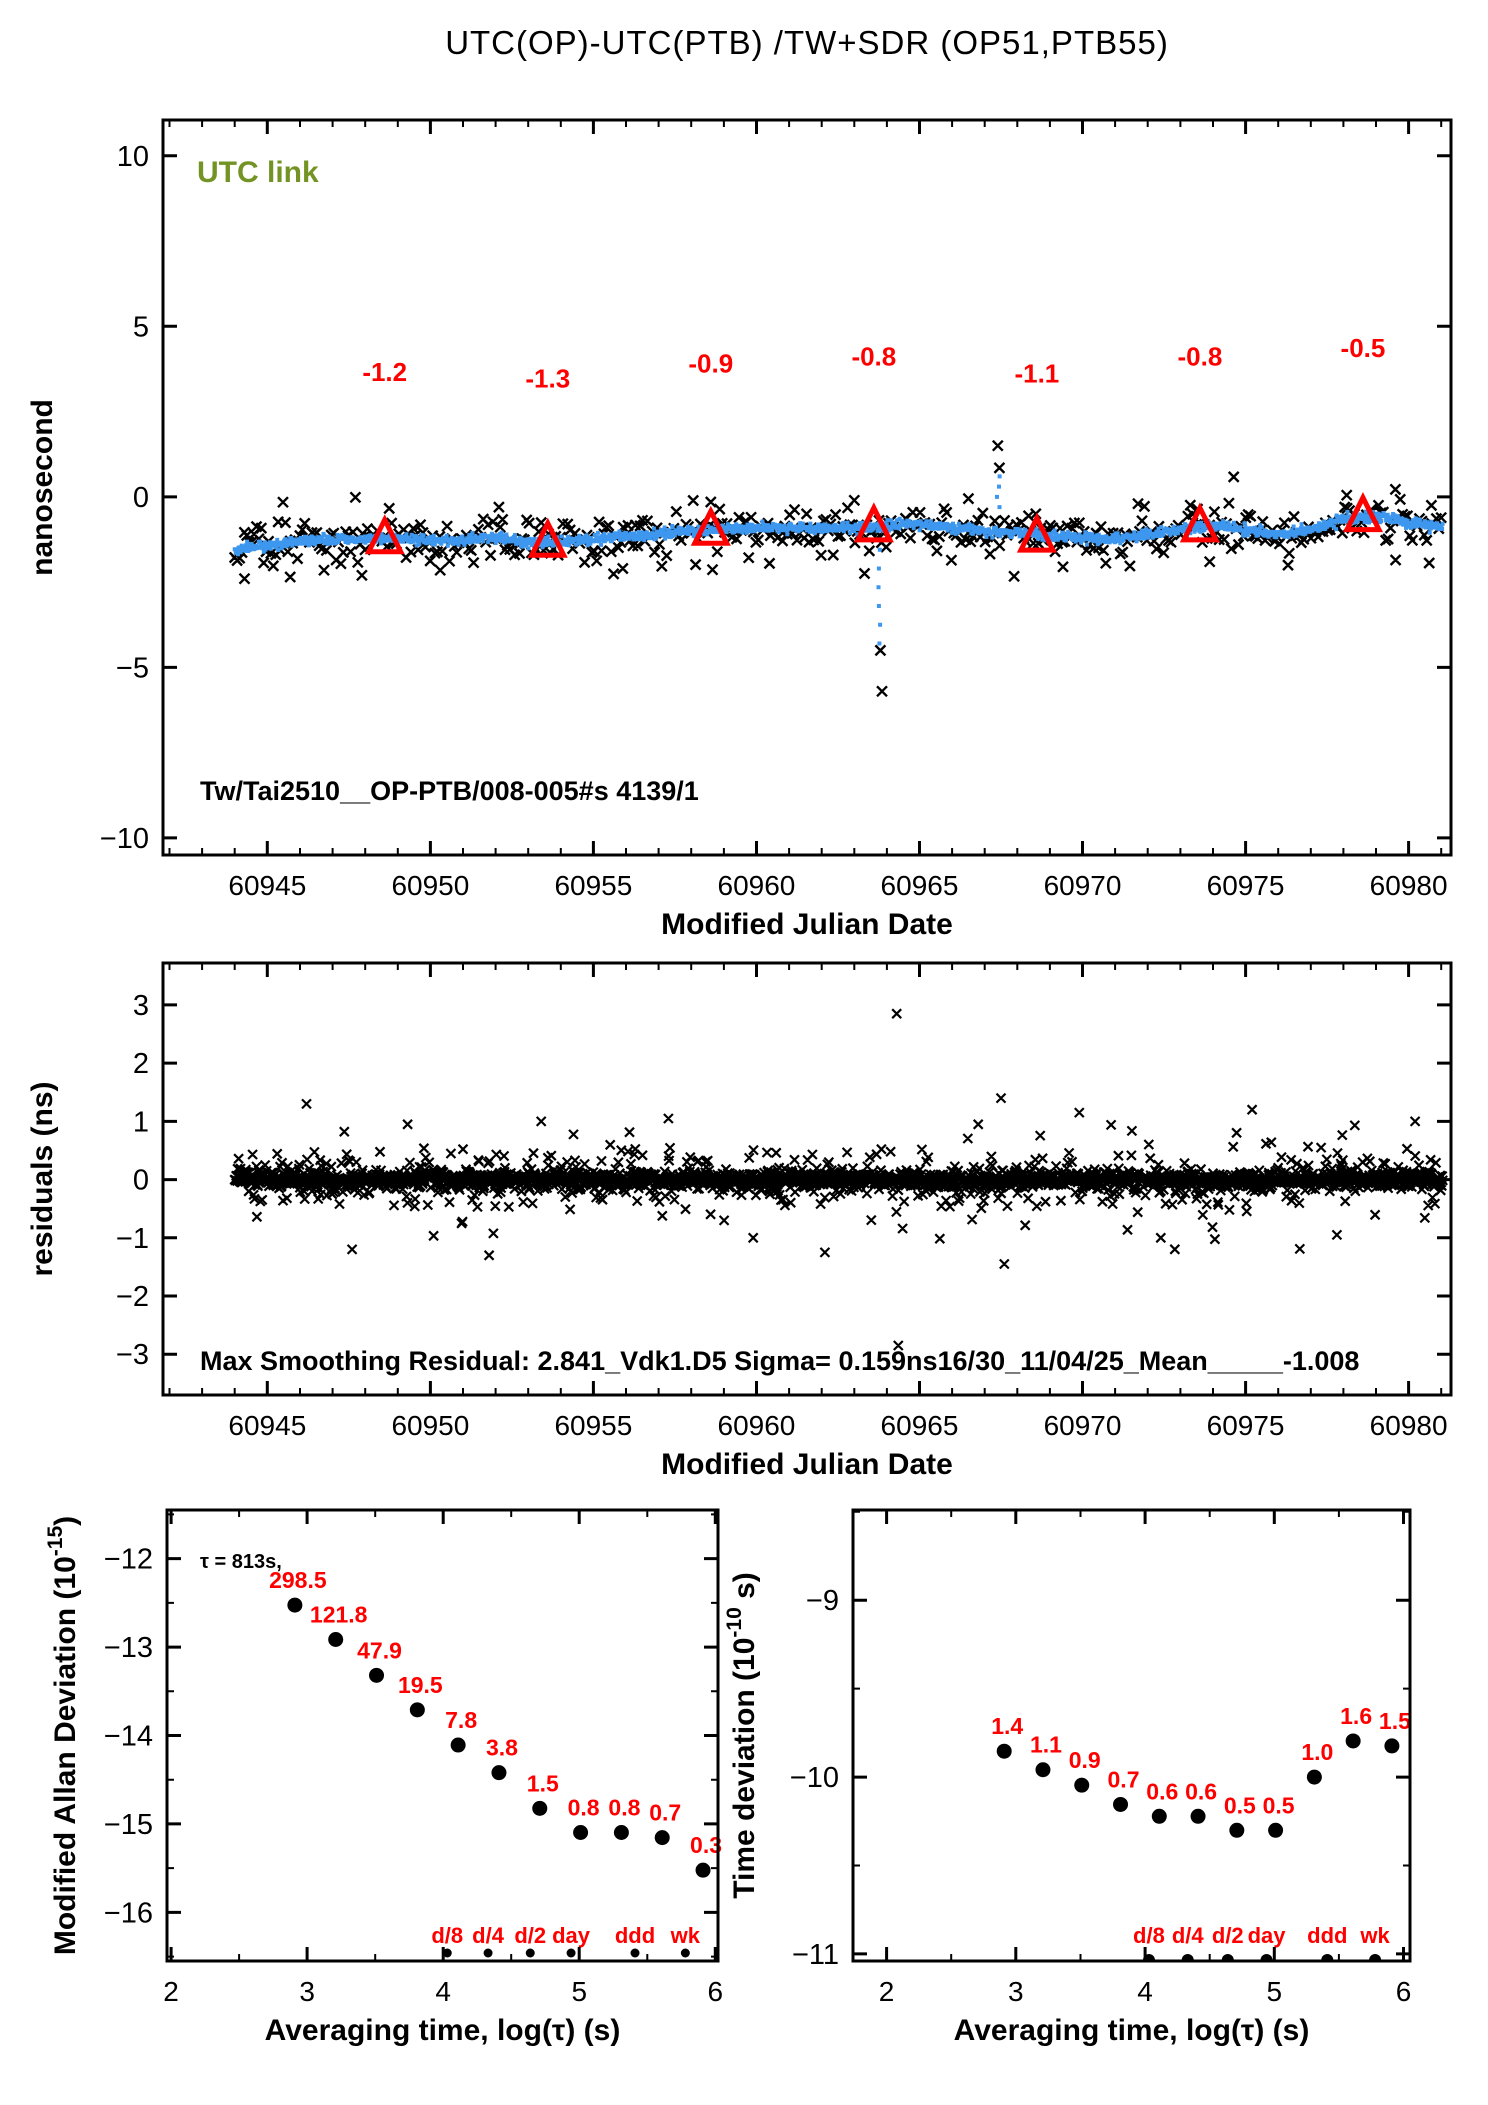 The width and height of the screenshot is (1488, 2105). Describe the element at coordinates (571, 1935) in the screenshot. I see `time-mark-label: day` at that location.